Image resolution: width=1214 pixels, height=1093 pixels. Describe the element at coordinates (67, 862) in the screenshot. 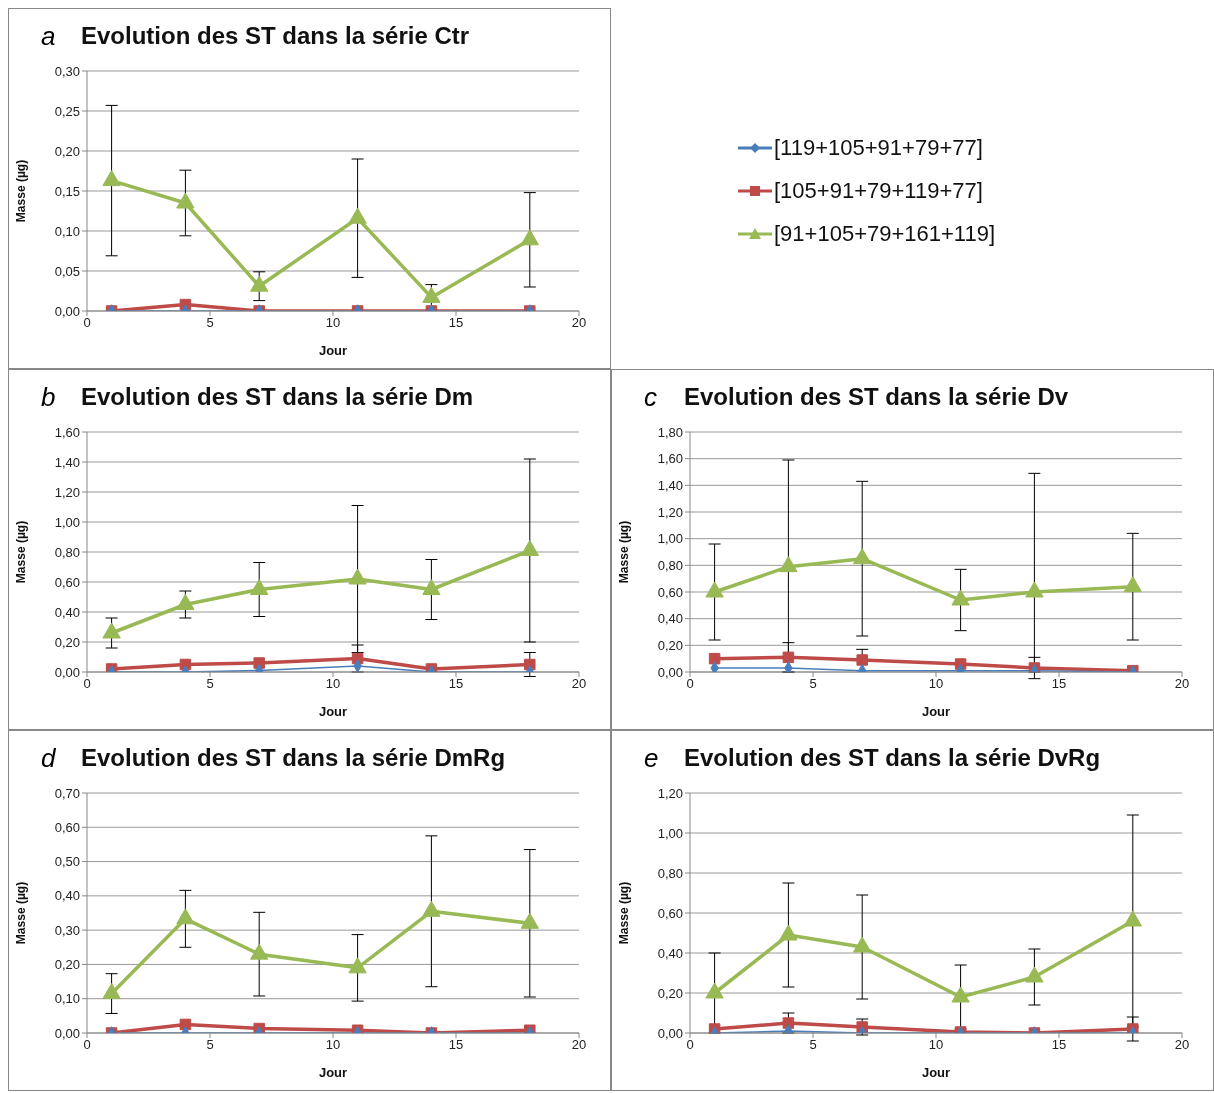

I see `y-tick-label: 0,50` at that location.